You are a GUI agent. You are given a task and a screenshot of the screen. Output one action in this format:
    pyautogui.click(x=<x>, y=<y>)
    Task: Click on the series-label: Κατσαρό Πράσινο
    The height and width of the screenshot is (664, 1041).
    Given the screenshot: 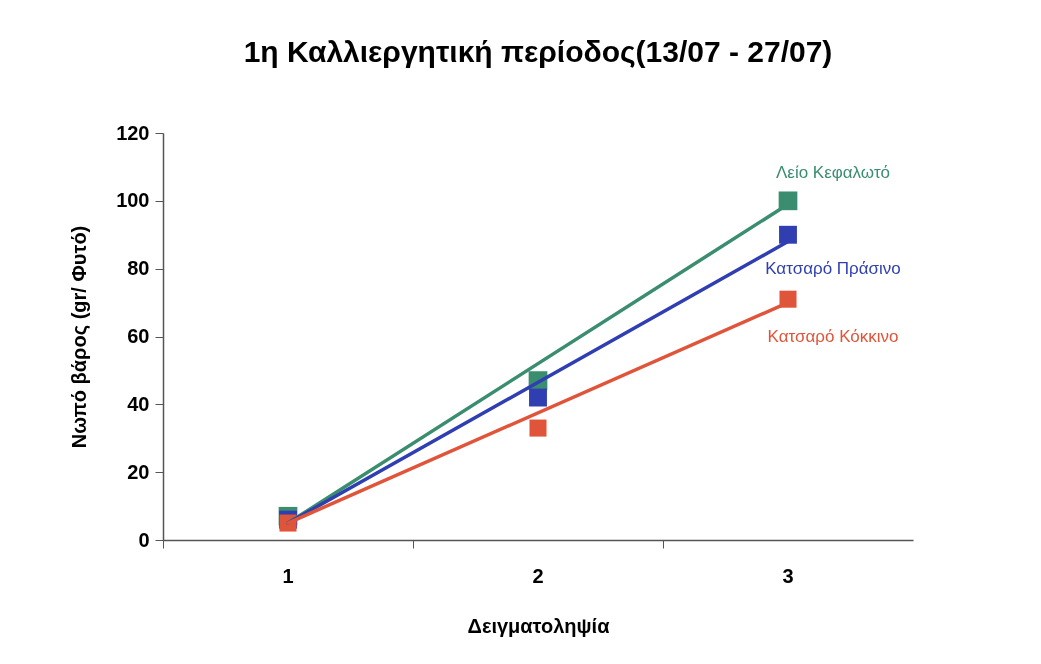 What is the action you would take?
    pyautogui.click(x=833, y=268)
    